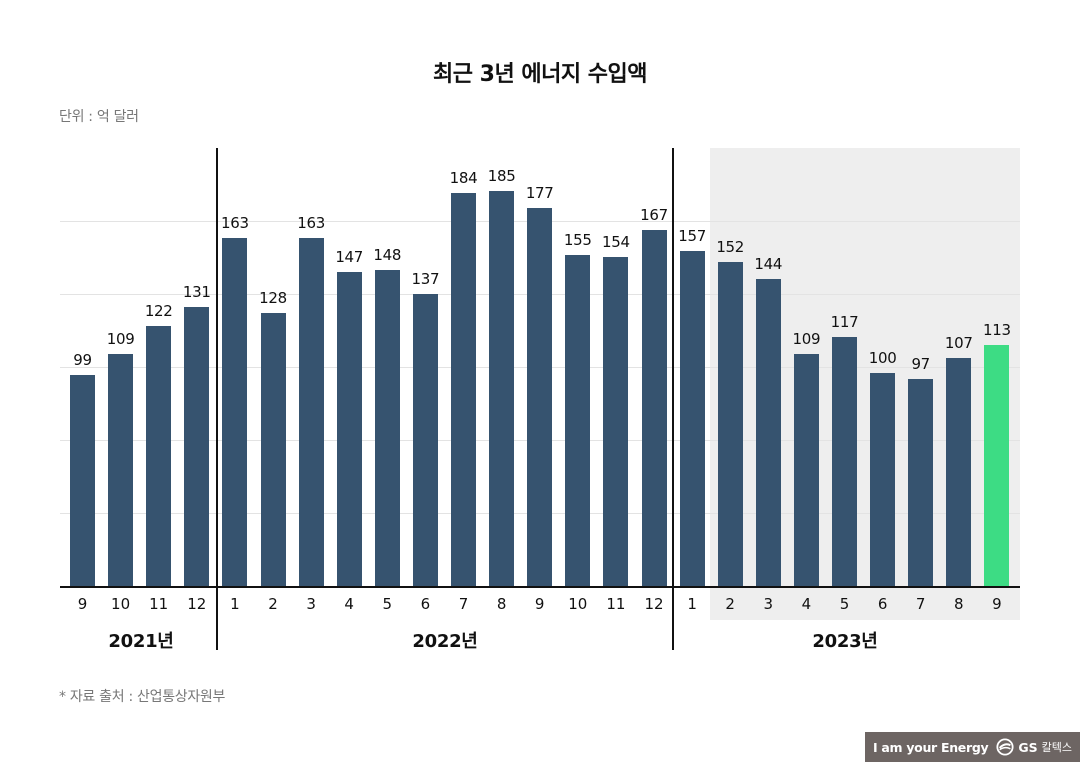 The height and width of the screenshot is (762, 1080). I want to click on bar-value-label: 113, so click(997, 330).